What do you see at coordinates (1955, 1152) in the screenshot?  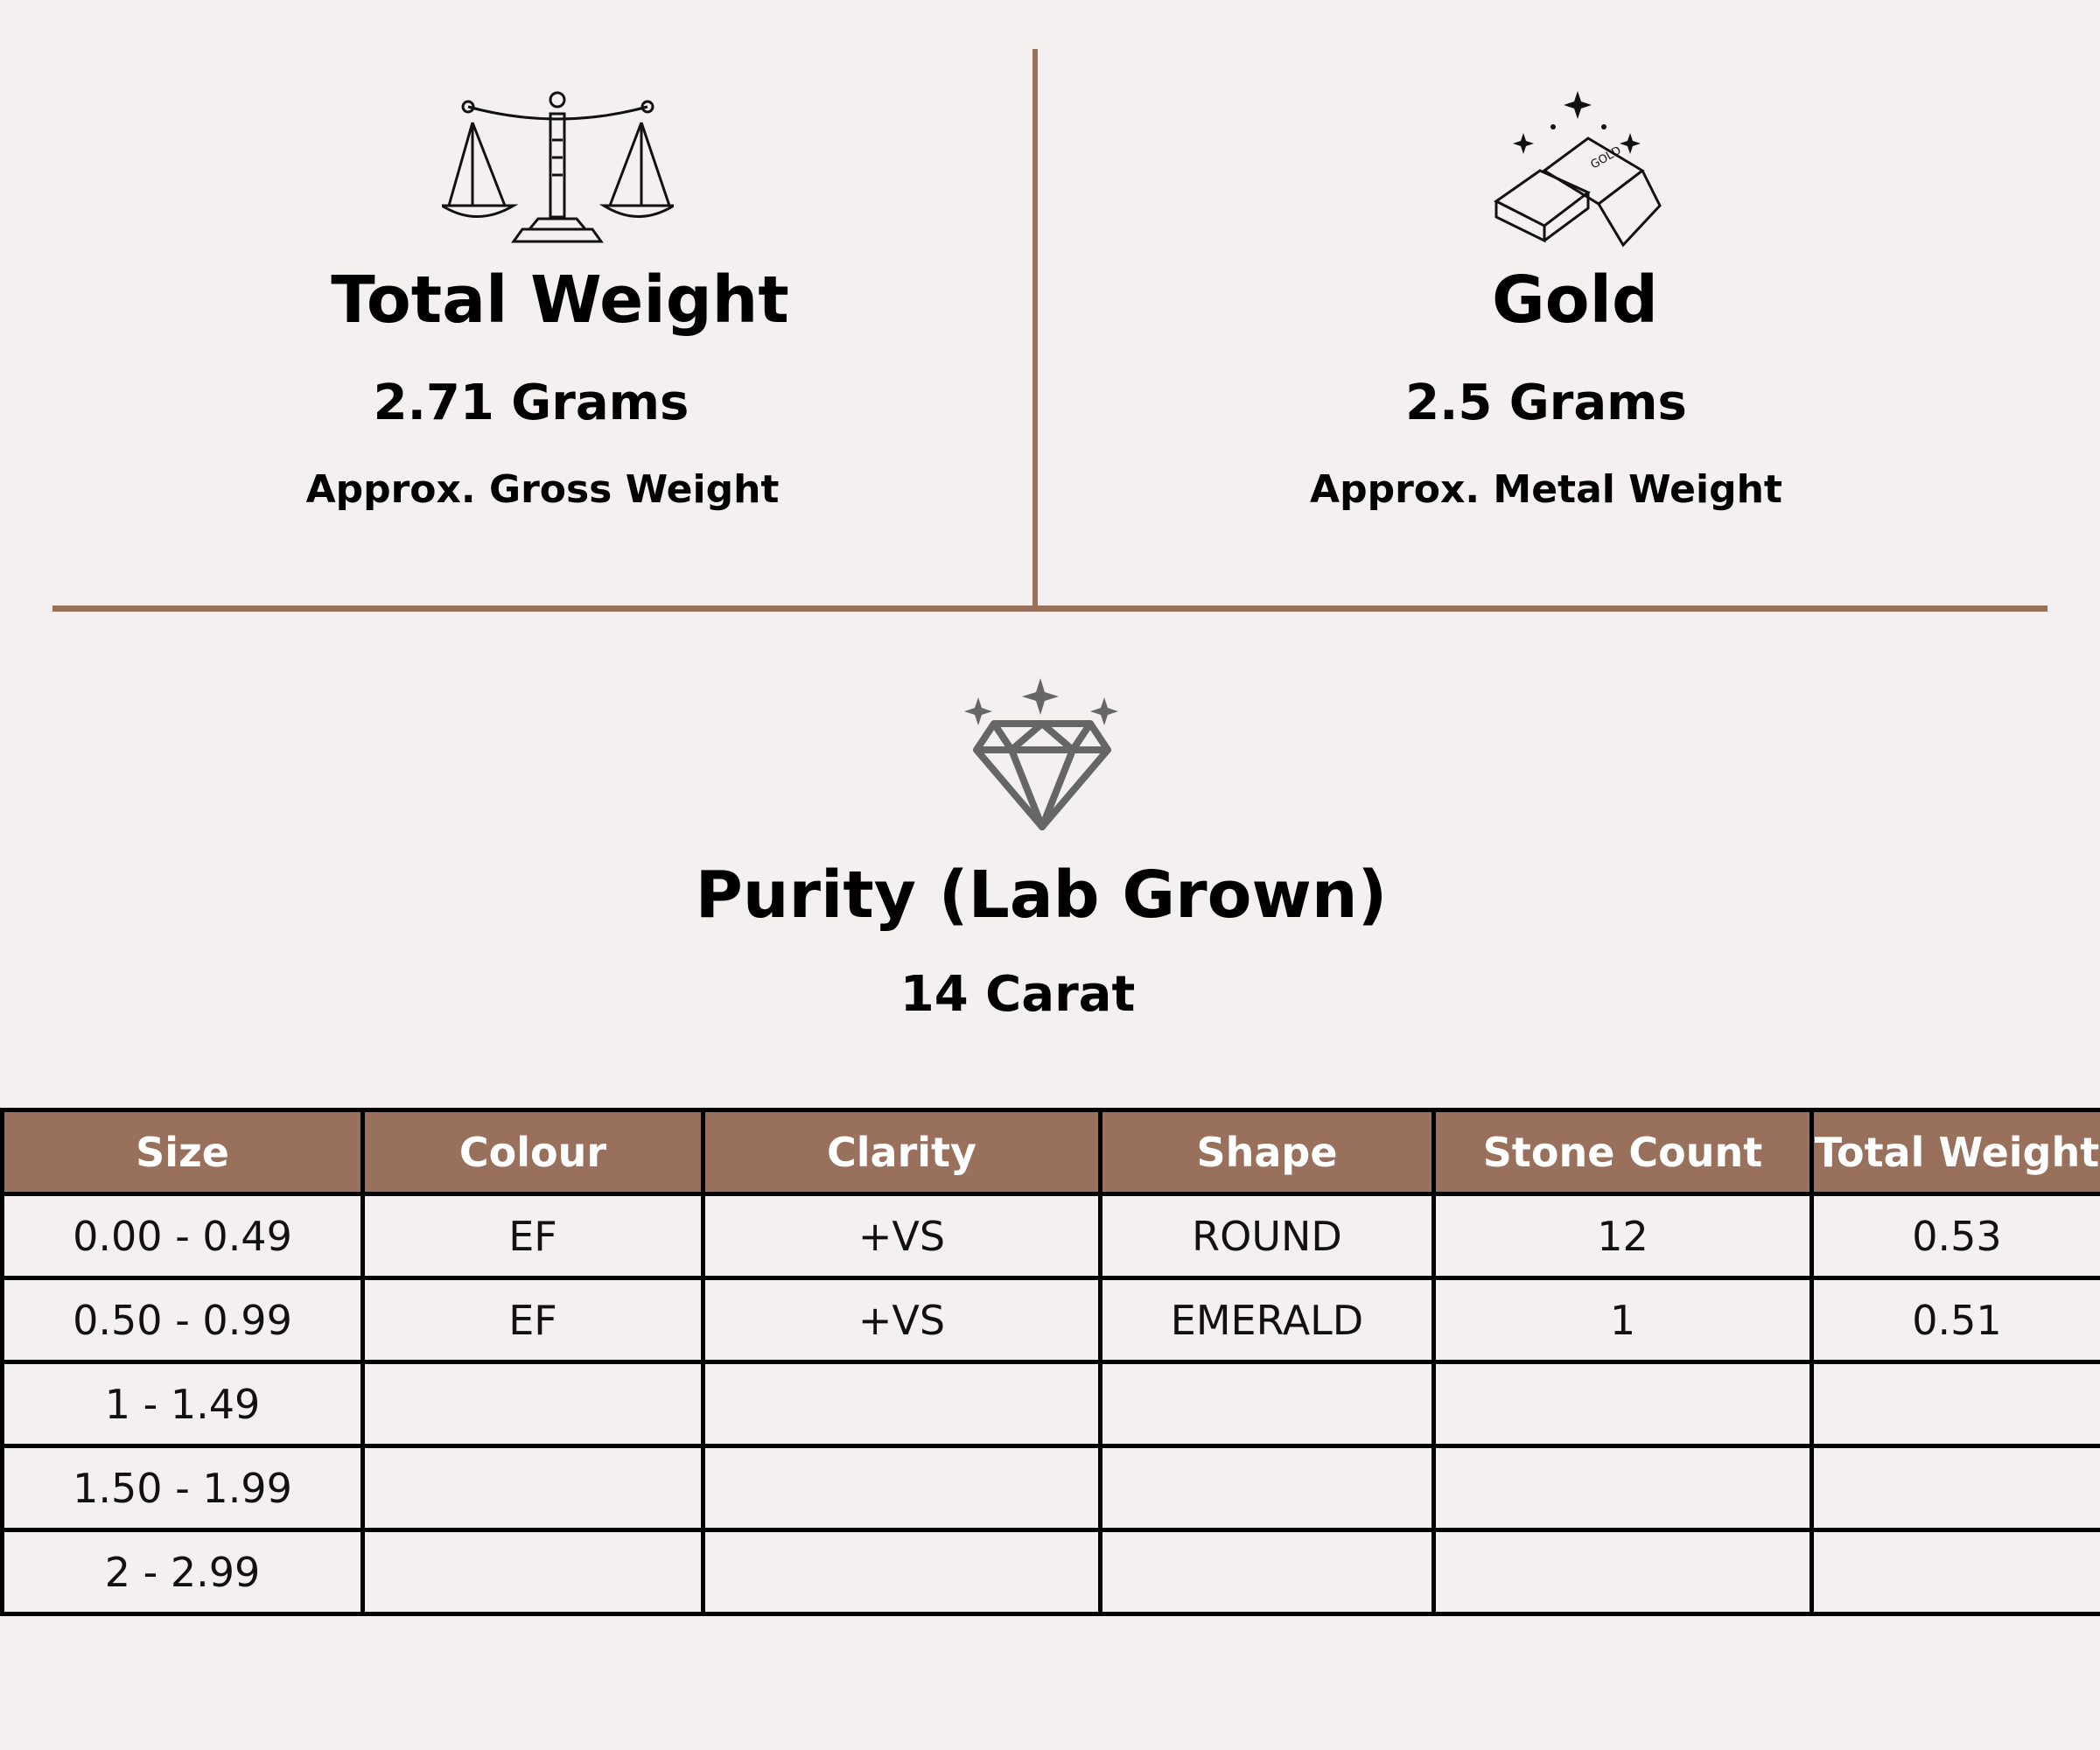 I see `header-total-weight: Total Weight` at bounding box center [1955, 1152].